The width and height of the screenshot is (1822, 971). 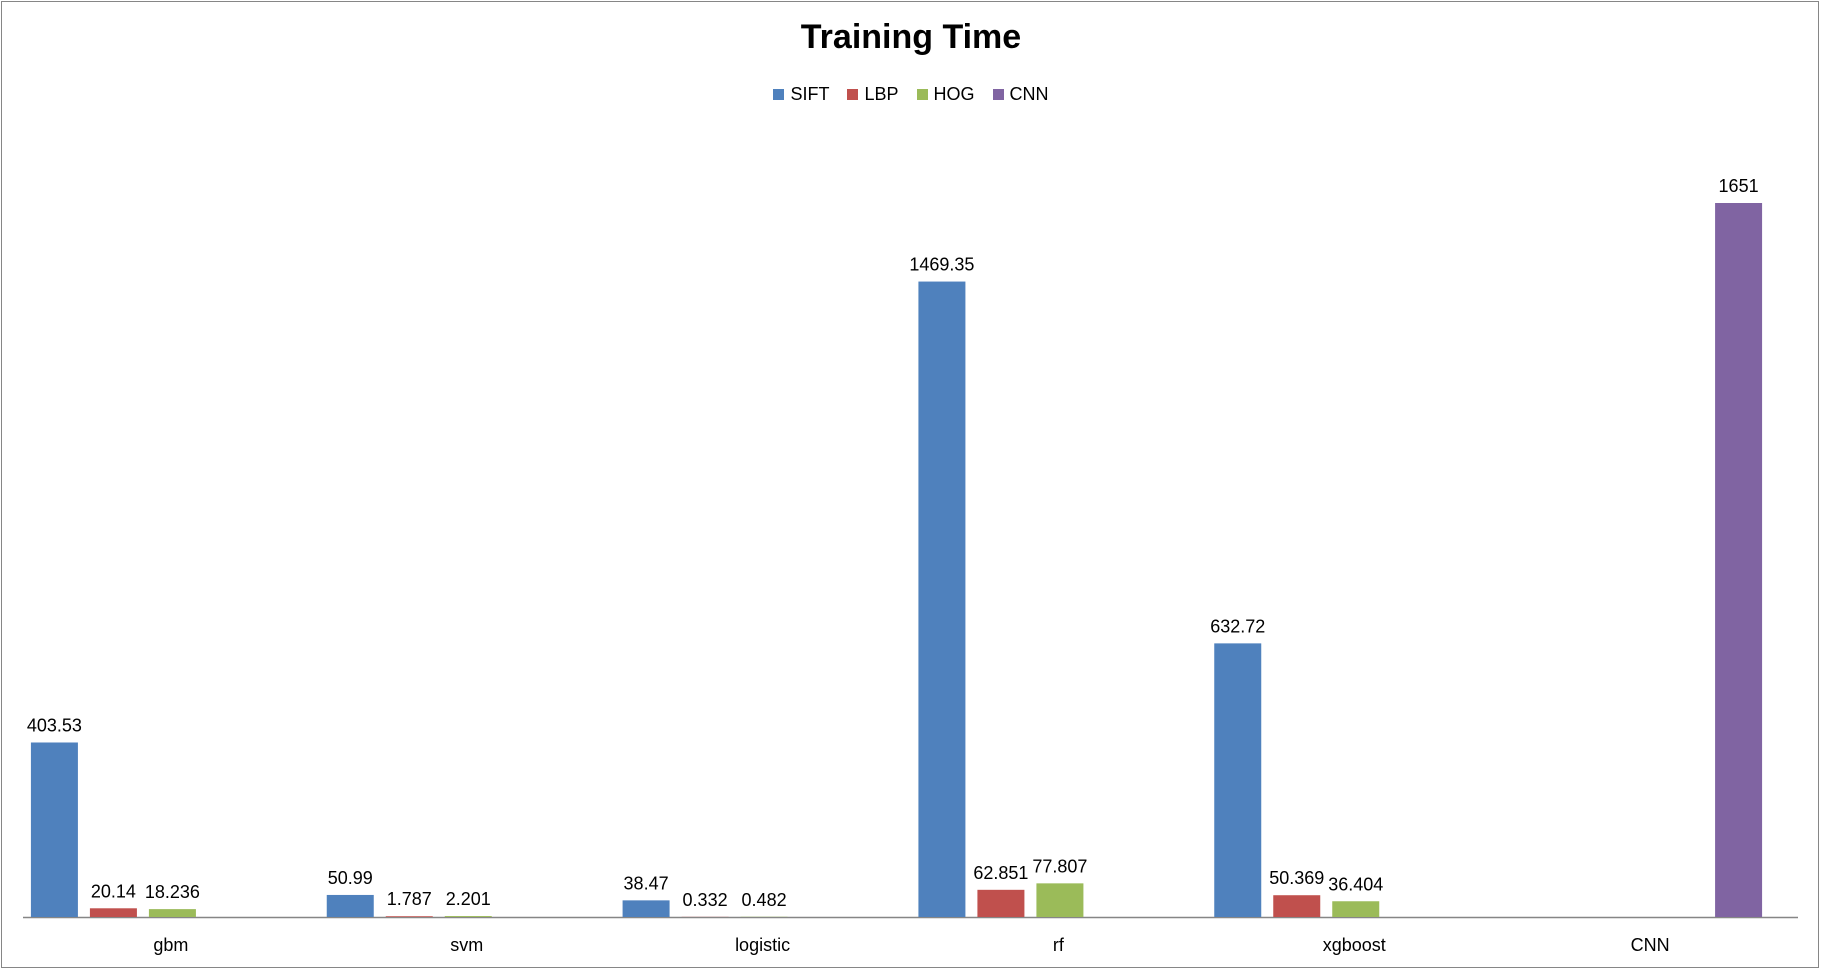 I want to click on data-label-rf-hog: 77.807, so click(x=1059, y=866).